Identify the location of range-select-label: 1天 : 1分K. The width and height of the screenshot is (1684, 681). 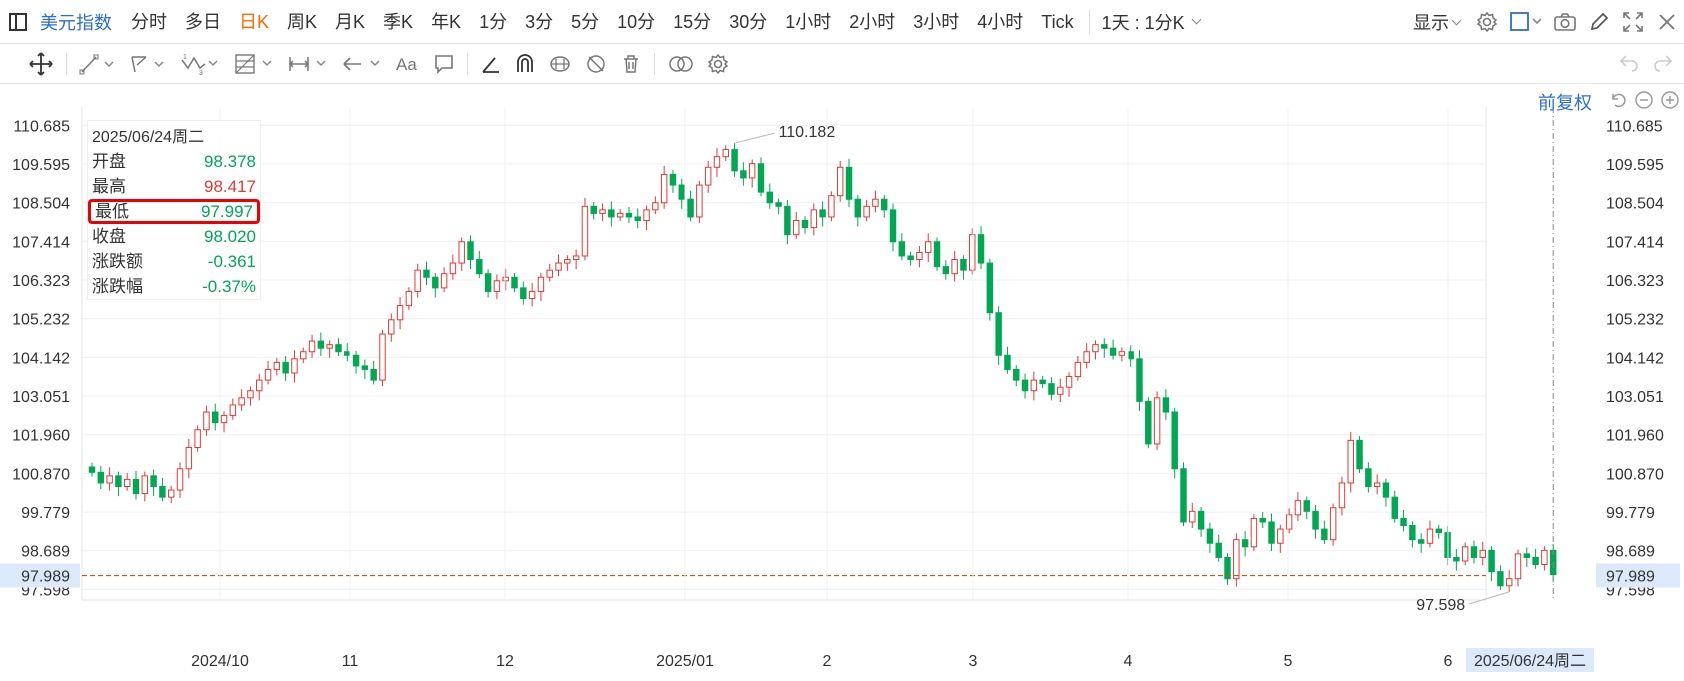
(1143, 22).